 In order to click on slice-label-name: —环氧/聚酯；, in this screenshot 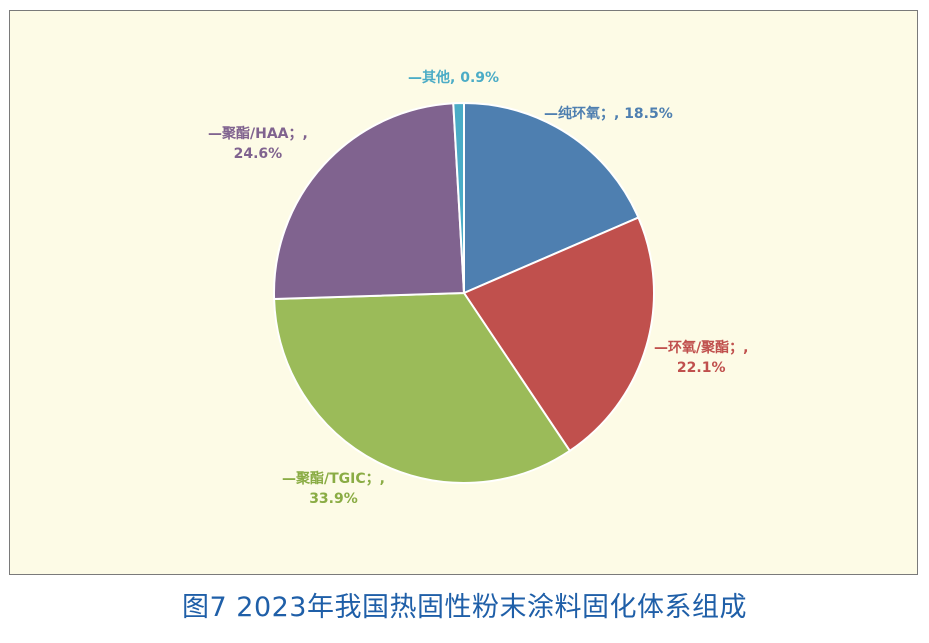, I will do `click(701, 348)`.